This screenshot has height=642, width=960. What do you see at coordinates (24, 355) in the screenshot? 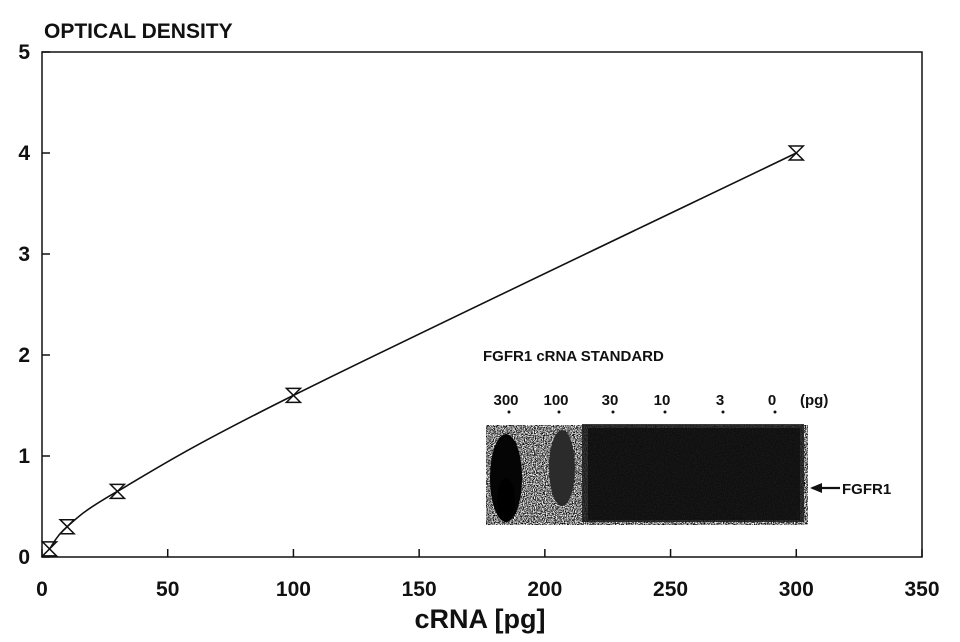
I see `y-tick-label: 2` at bounding box center [24, 355].